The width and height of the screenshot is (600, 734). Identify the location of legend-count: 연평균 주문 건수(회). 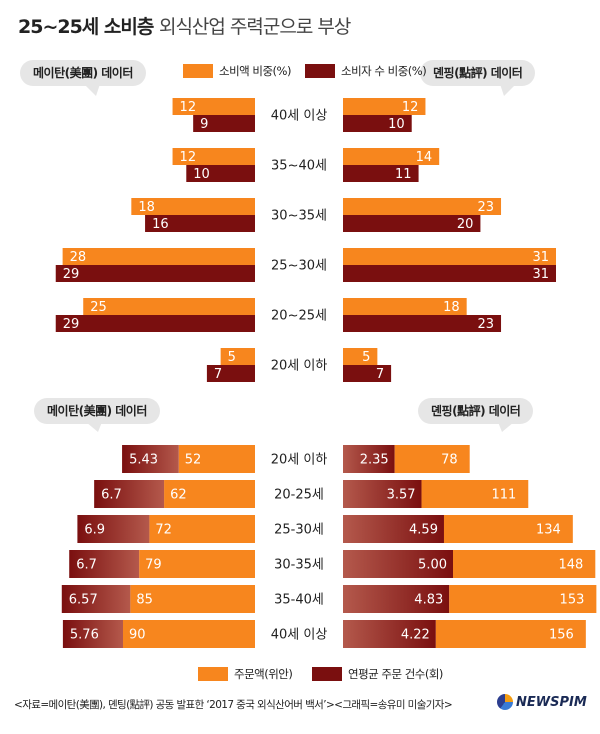
(377, 674).